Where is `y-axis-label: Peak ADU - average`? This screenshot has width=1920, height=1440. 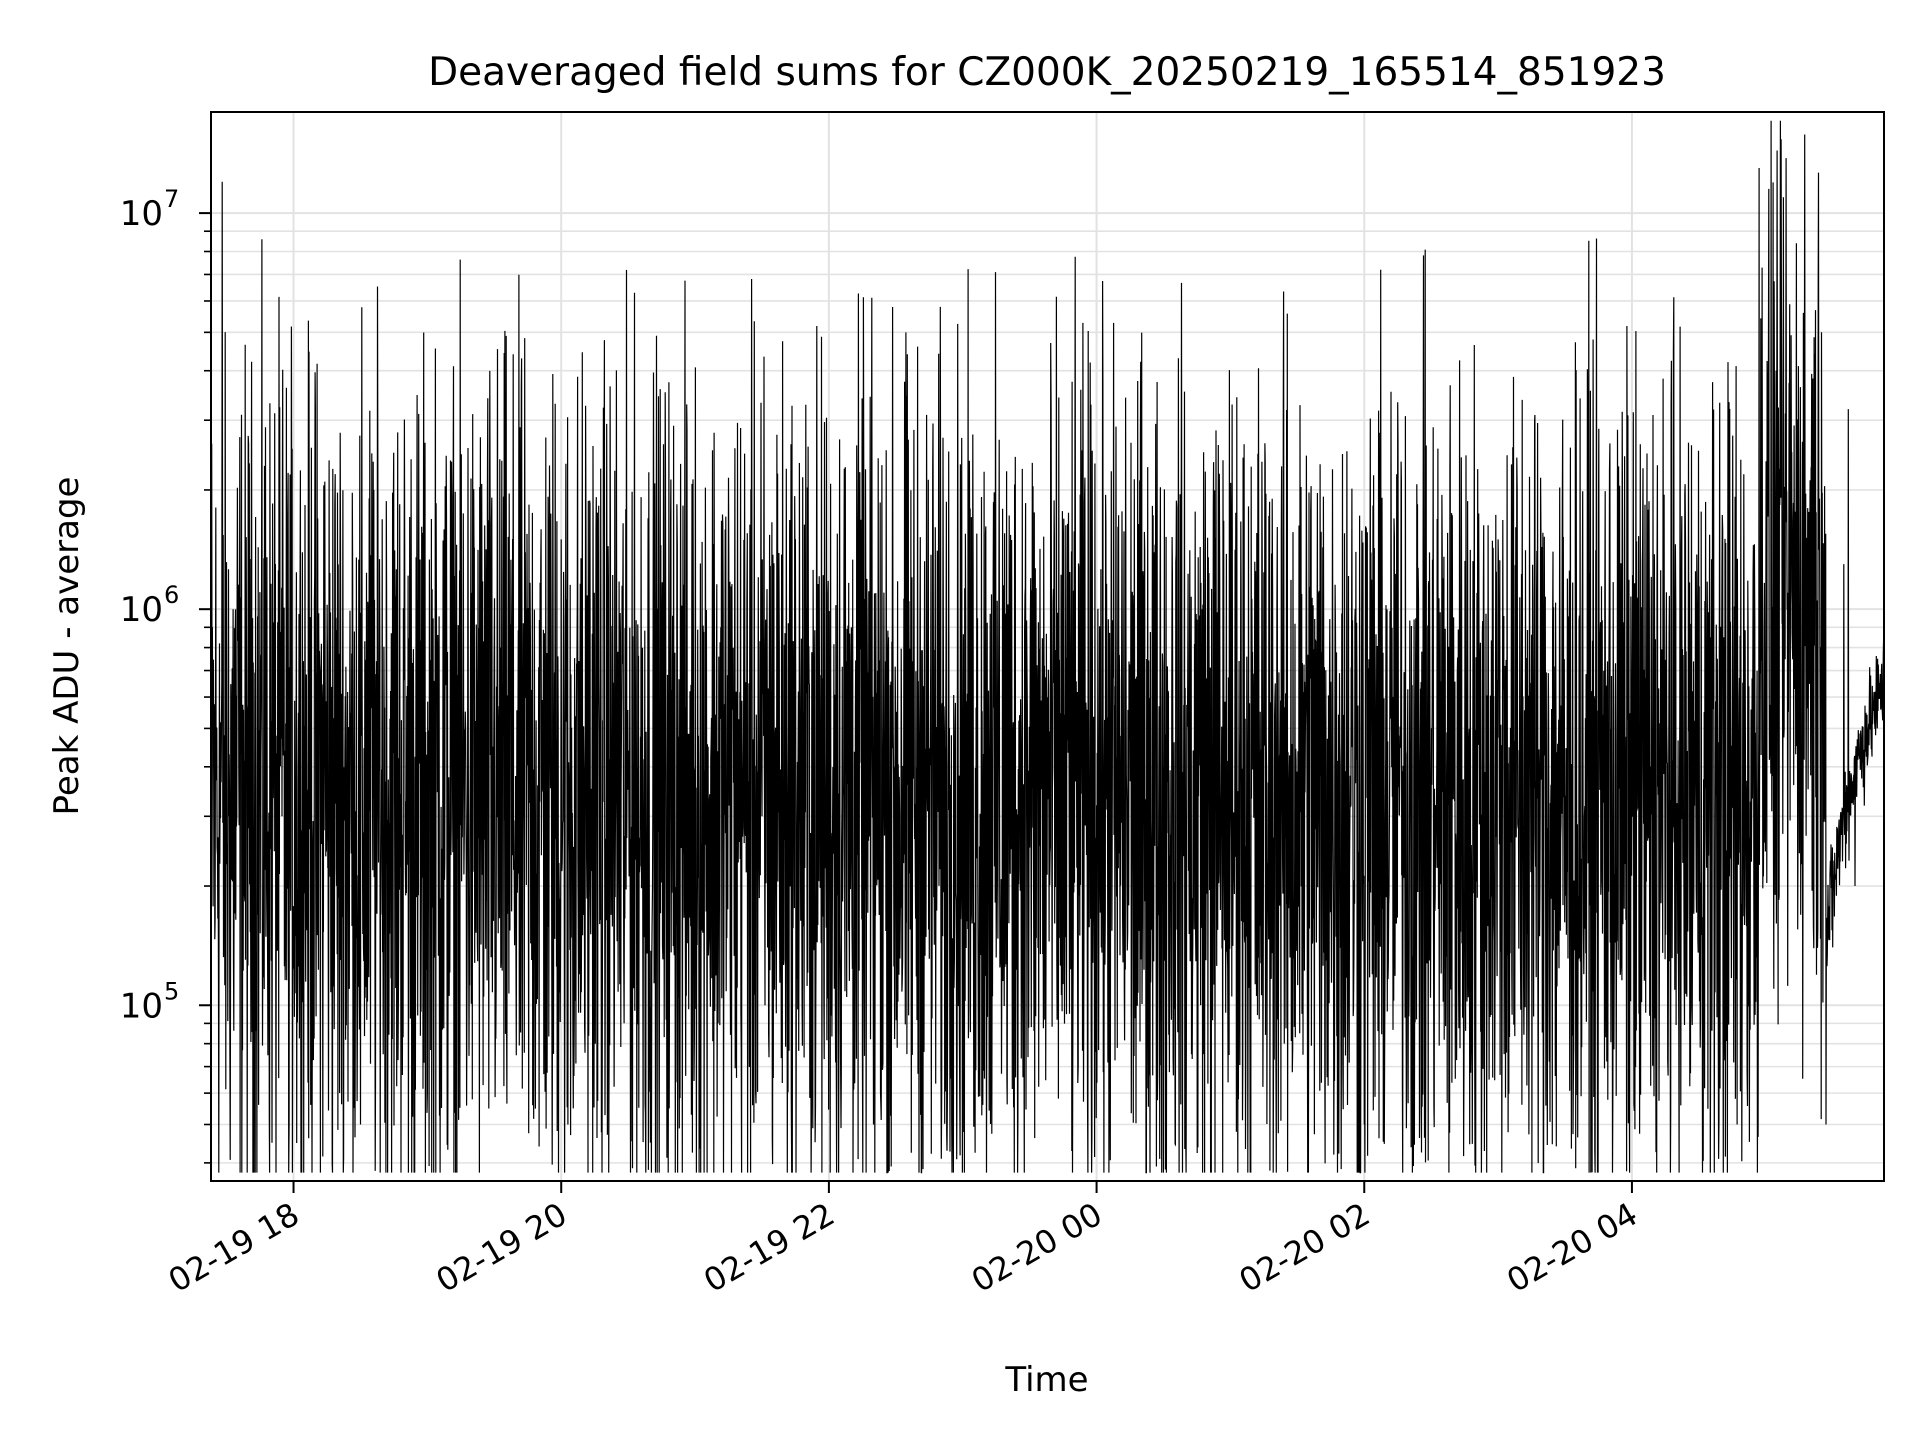
y-axis-label: Peak ADU - average is located at coordinates (67, 646).